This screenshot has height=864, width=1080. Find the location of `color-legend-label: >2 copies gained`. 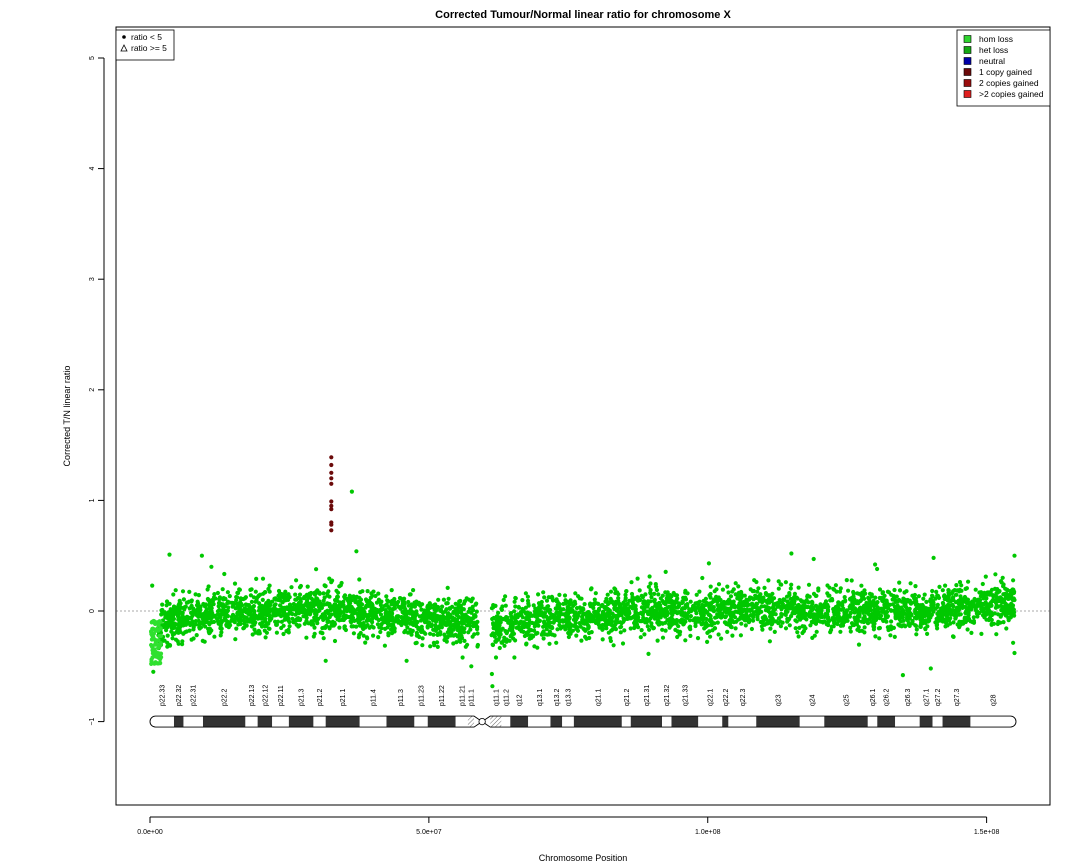

color-legend-label: >2 copies gained is located at coordinates (1011, 94).